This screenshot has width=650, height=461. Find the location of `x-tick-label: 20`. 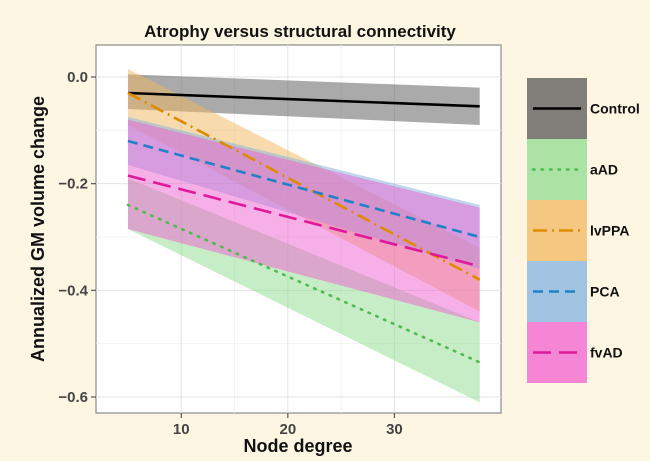

x-tick-label: 20 is located at coordinates (287, 429).